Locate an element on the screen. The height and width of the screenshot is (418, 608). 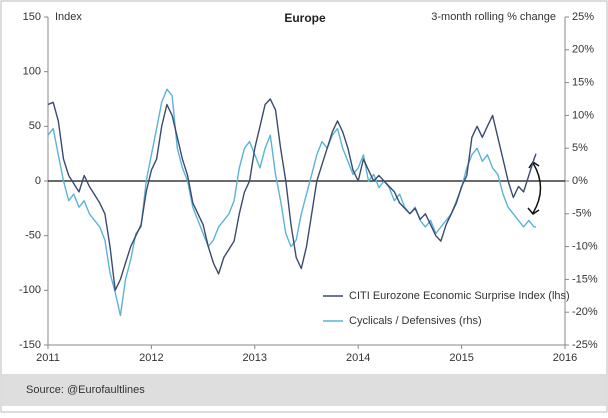
y2-tick-label: 15% is located at coordinates (583, 83).